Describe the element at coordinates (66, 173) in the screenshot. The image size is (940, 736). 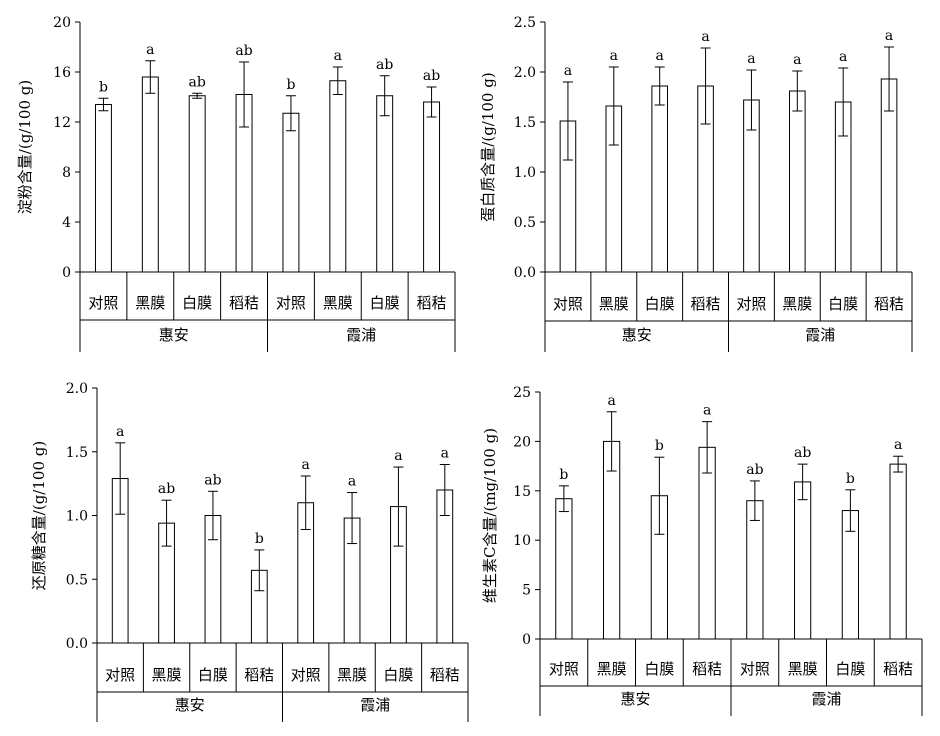
I see `y-tick-label: 8` at that location.